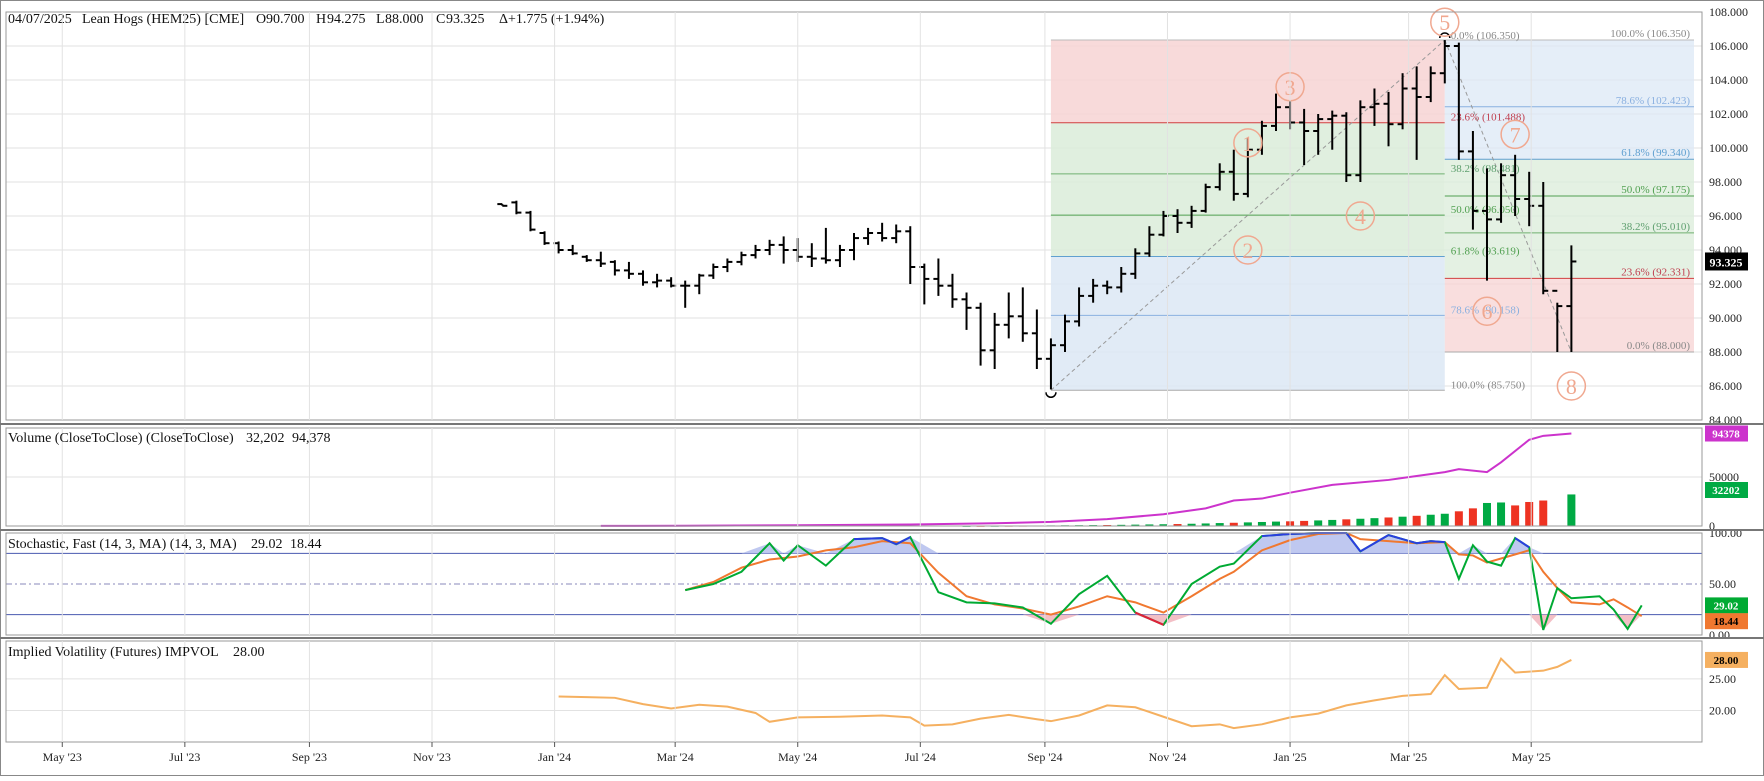 This screenshot has height=781, width=1764. What do you see at coordinates (1248, 215) in the screenshot?
I see `fib-up-trendline` at bounding box center [1248, 215].